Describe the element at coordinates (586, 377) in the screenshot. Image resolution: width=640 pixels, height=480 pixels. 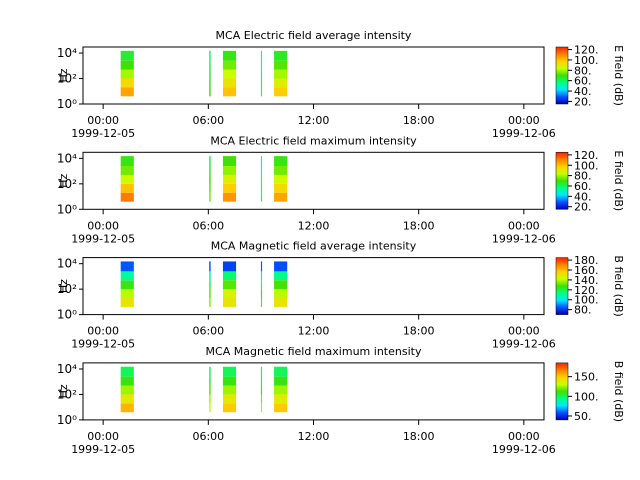
I see `colorbar-tick-label: 150.` at that location.